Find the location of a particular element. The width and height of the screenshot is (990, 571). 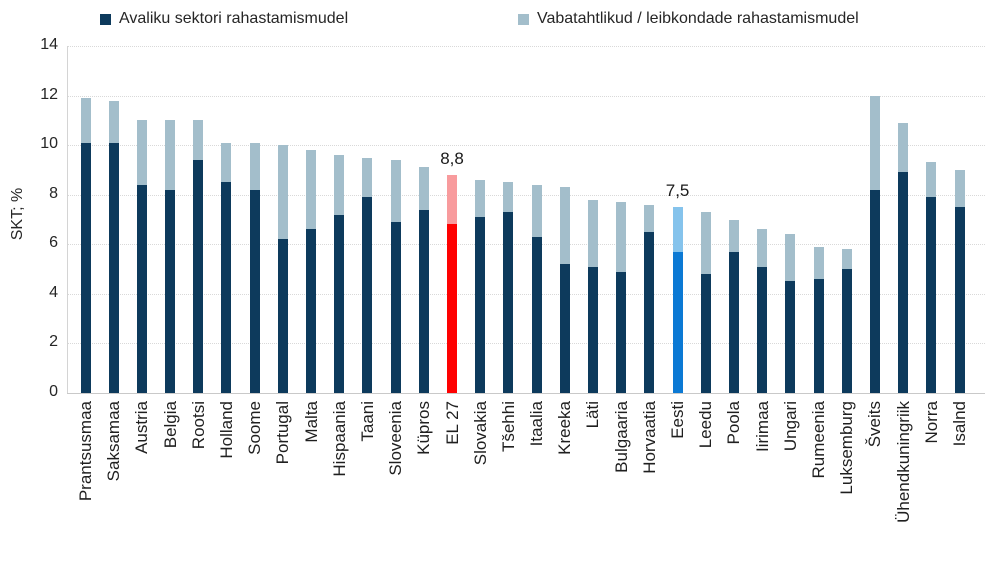

y-tick-label-12: 12 is located at coordinates (49, 94).